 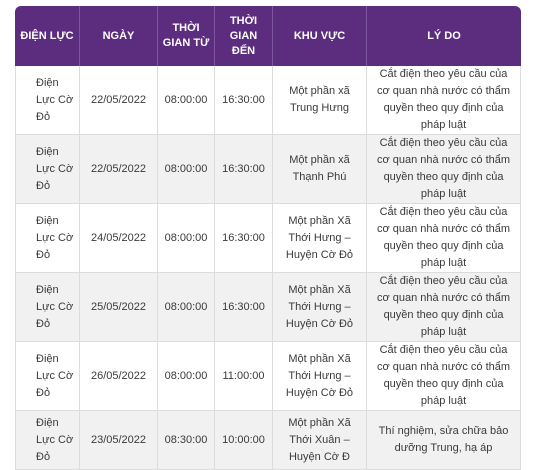 What do you see at coordinates (320, 100) in the screenshot?
I see `cell-khu-vuc: Một phần xã Trung Hưng` at bounding box center [320, 100].